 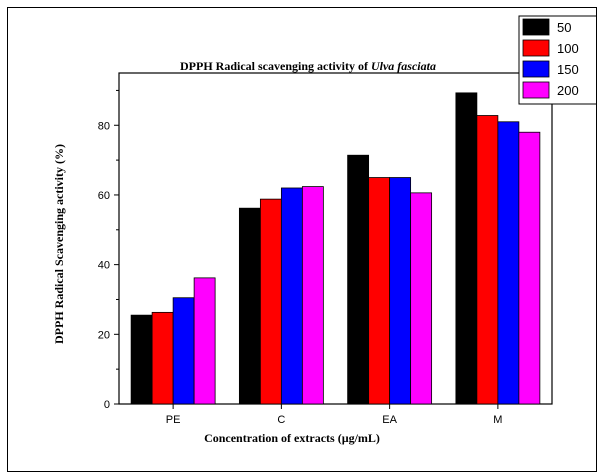 What do you see at coordinates (568, 69) in the screenshot?
I see `legend-label-150: 150` at bounding box center [568, 69].